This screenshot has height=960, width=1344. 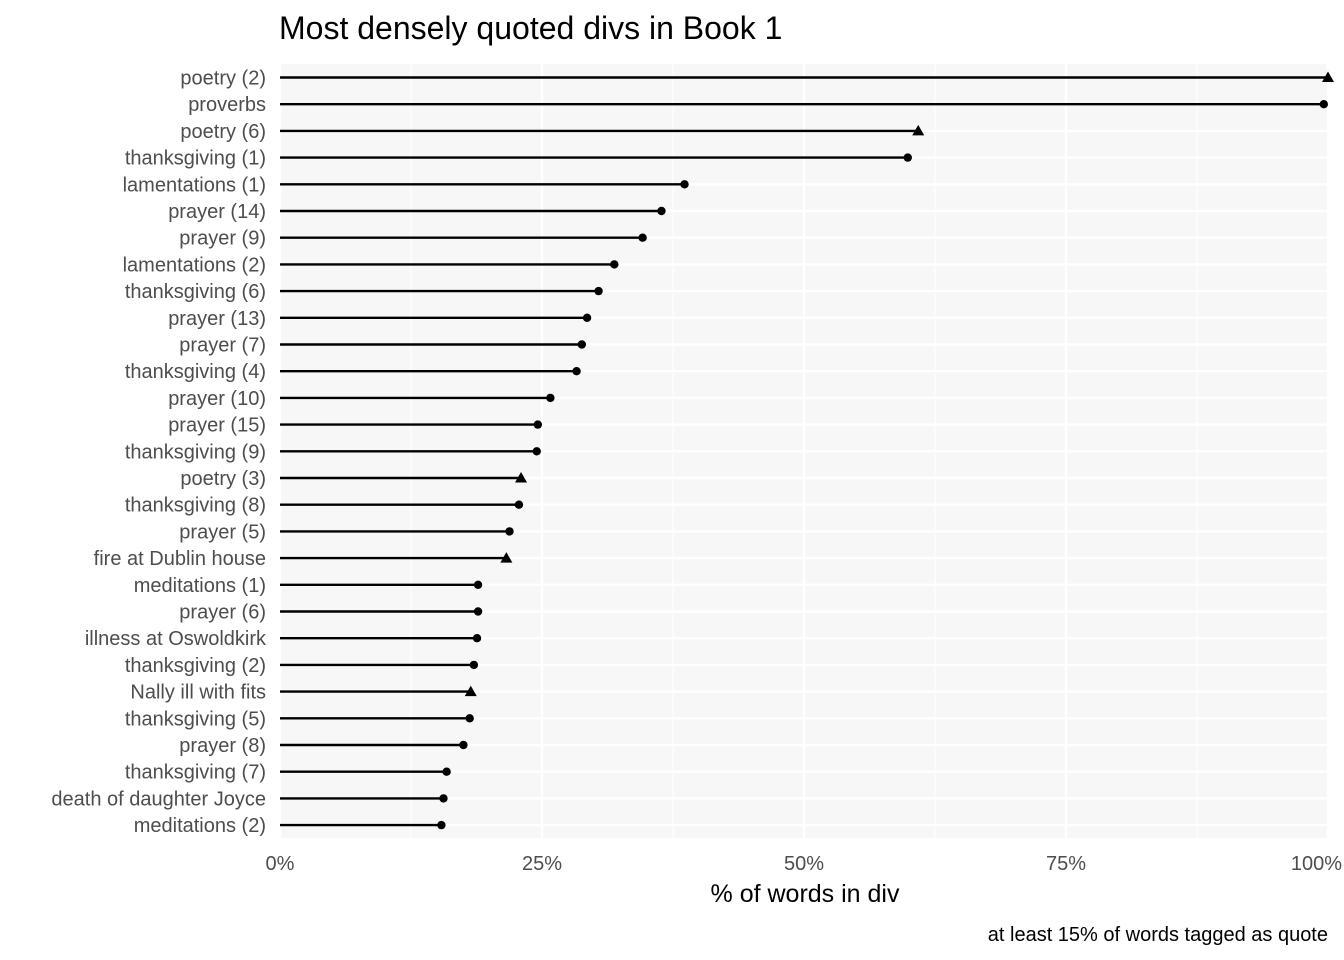 What do you see at coordinates (195, 506) in the screenshot?
I see `category-label: thanksgiving (8)` at bounding box center [195, 506].